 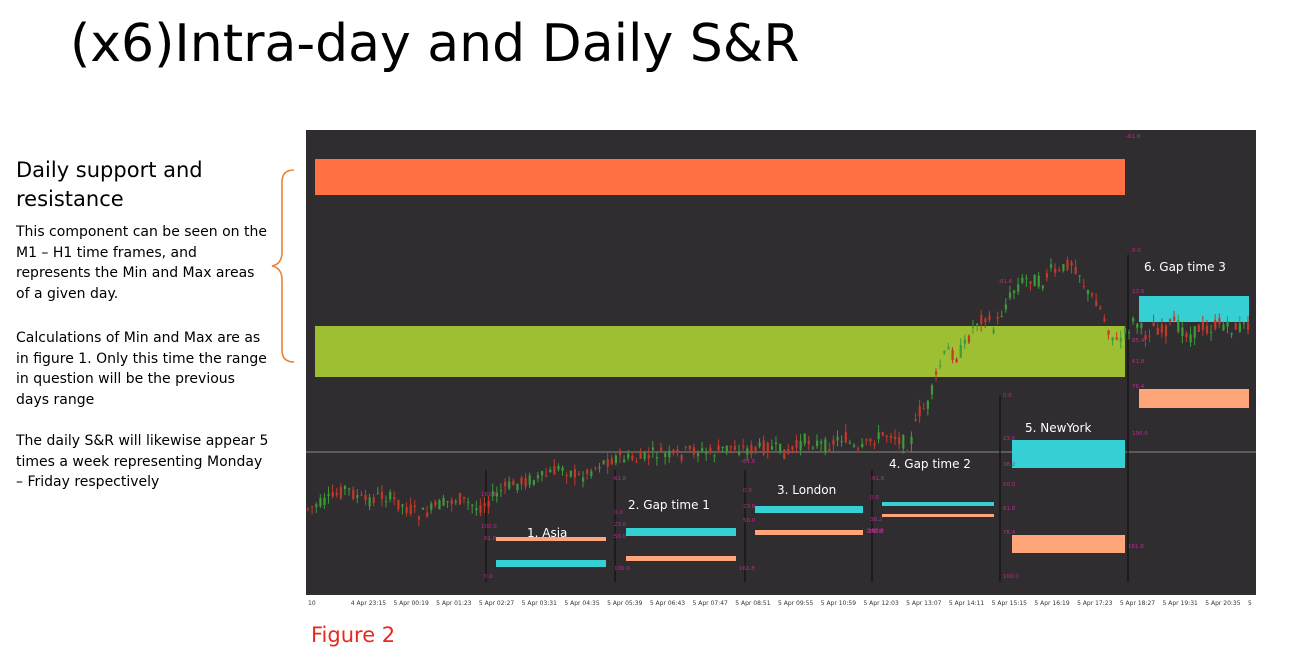 What do you see at coordinates (624, 603) in the screenshot?
I see `x-tick-label: 5 Apr 05:39` at bounding box center [624, 603].